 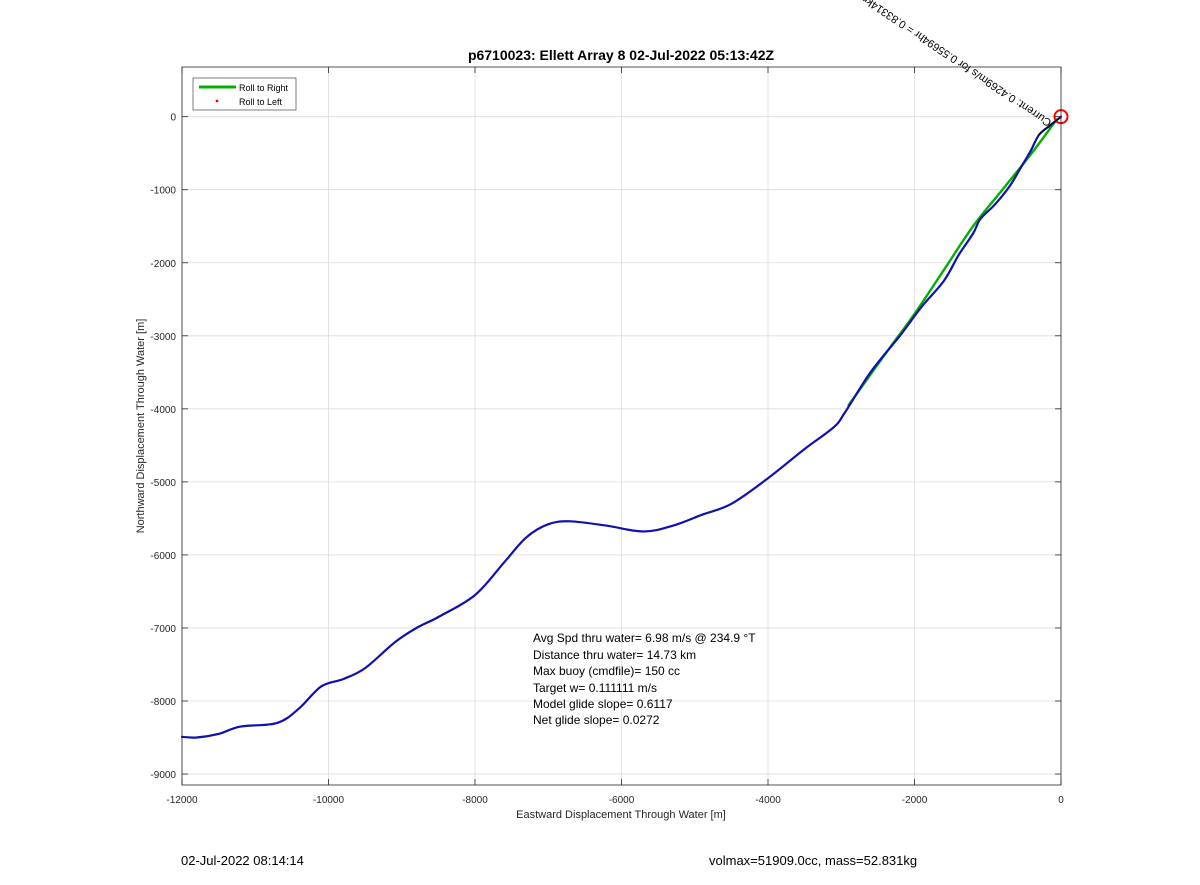 What do you see at coordinates (768, 800) in the screenshot?
I see `x-tick-label: -4000` at bounding box center [768, 800].